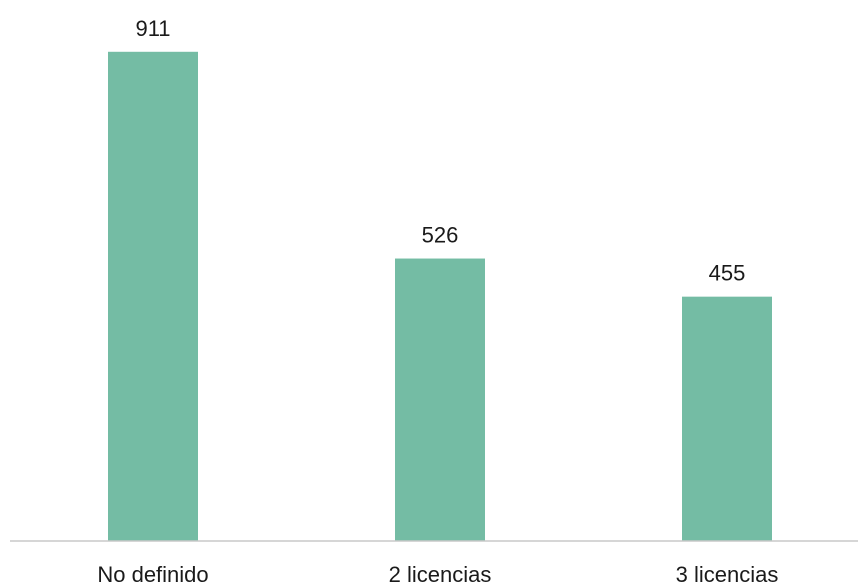  What do you see at coordinates (727, 573) in the screenshot?
I see `category-label-3: 3 licencias` at bounding box center [727, 573].